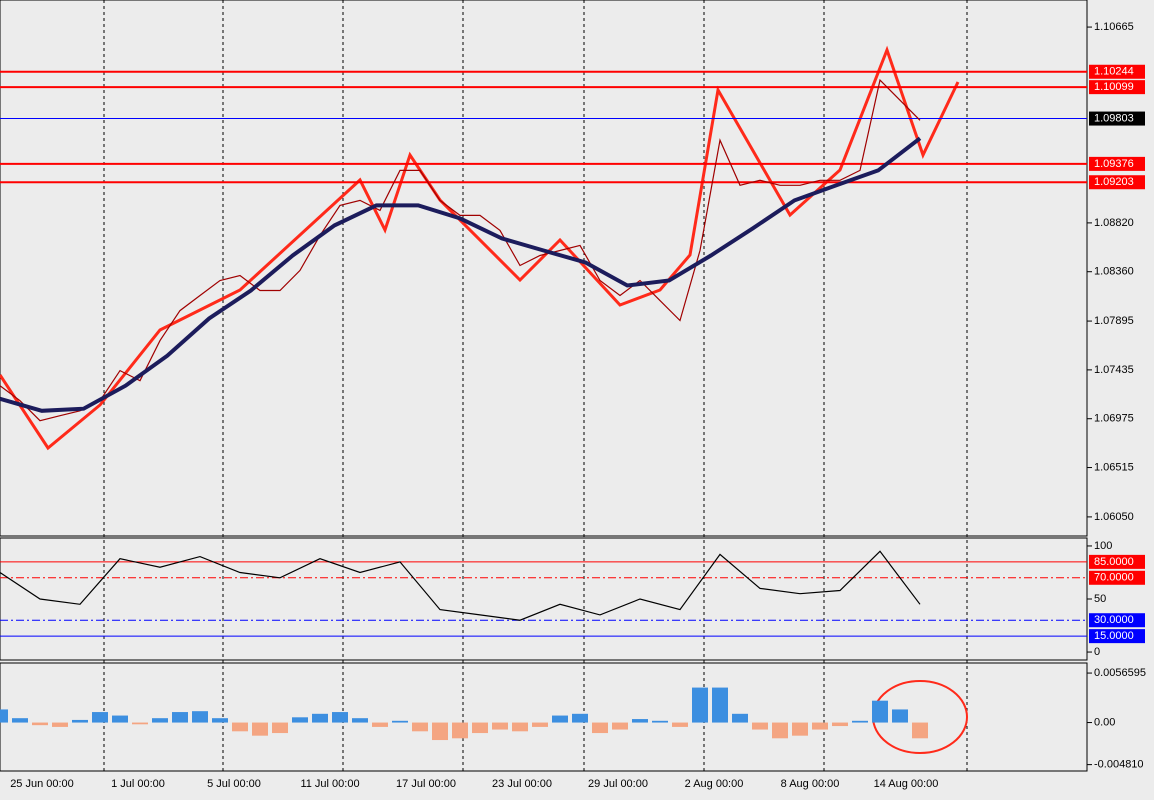 The width and height of the screenshot is (1154, 800). Describe the element at coordinates (1104, 722) in the screenshot. I see `y-tick-label: 0.00` at that location.